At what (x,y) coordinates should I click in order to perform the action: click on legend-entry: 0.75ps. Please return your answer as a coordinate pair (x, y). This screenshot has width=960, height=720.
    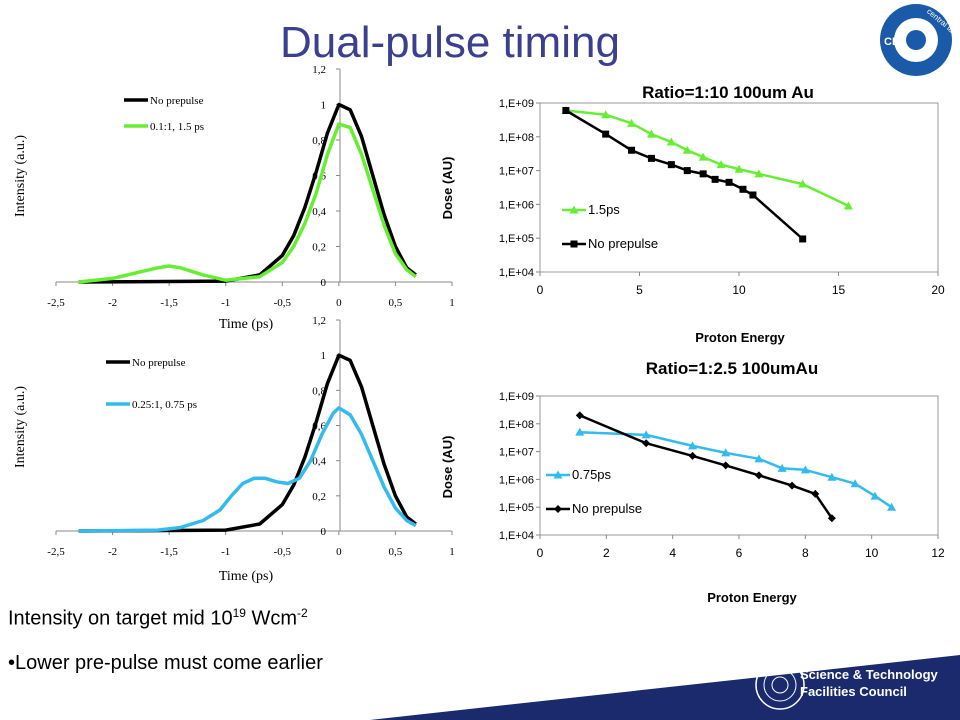
    Looking at the image, I should click on (579, 474).